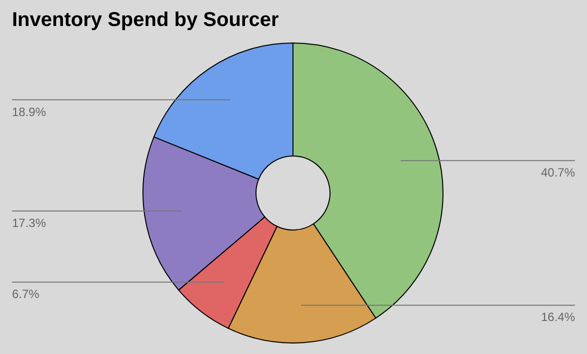 Image resolution: width=587 pixels, height=354 pixels. Describe the element at coordinates (29, 223) in the screenshot. I see `data-label: 17.3%` at that location.